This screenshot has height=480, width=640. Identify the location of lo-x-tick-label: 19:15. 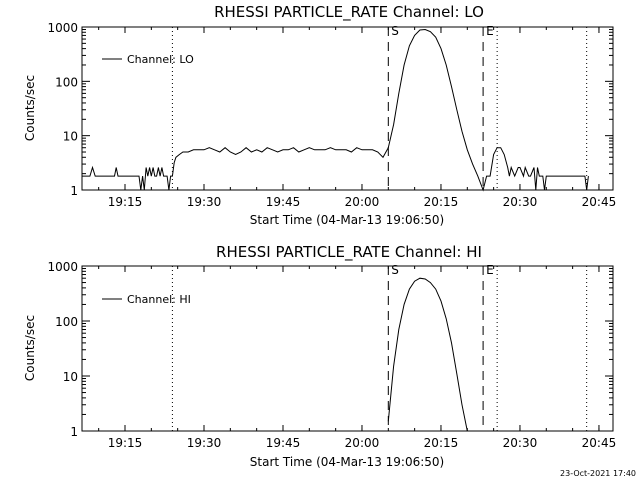
(125, 202).